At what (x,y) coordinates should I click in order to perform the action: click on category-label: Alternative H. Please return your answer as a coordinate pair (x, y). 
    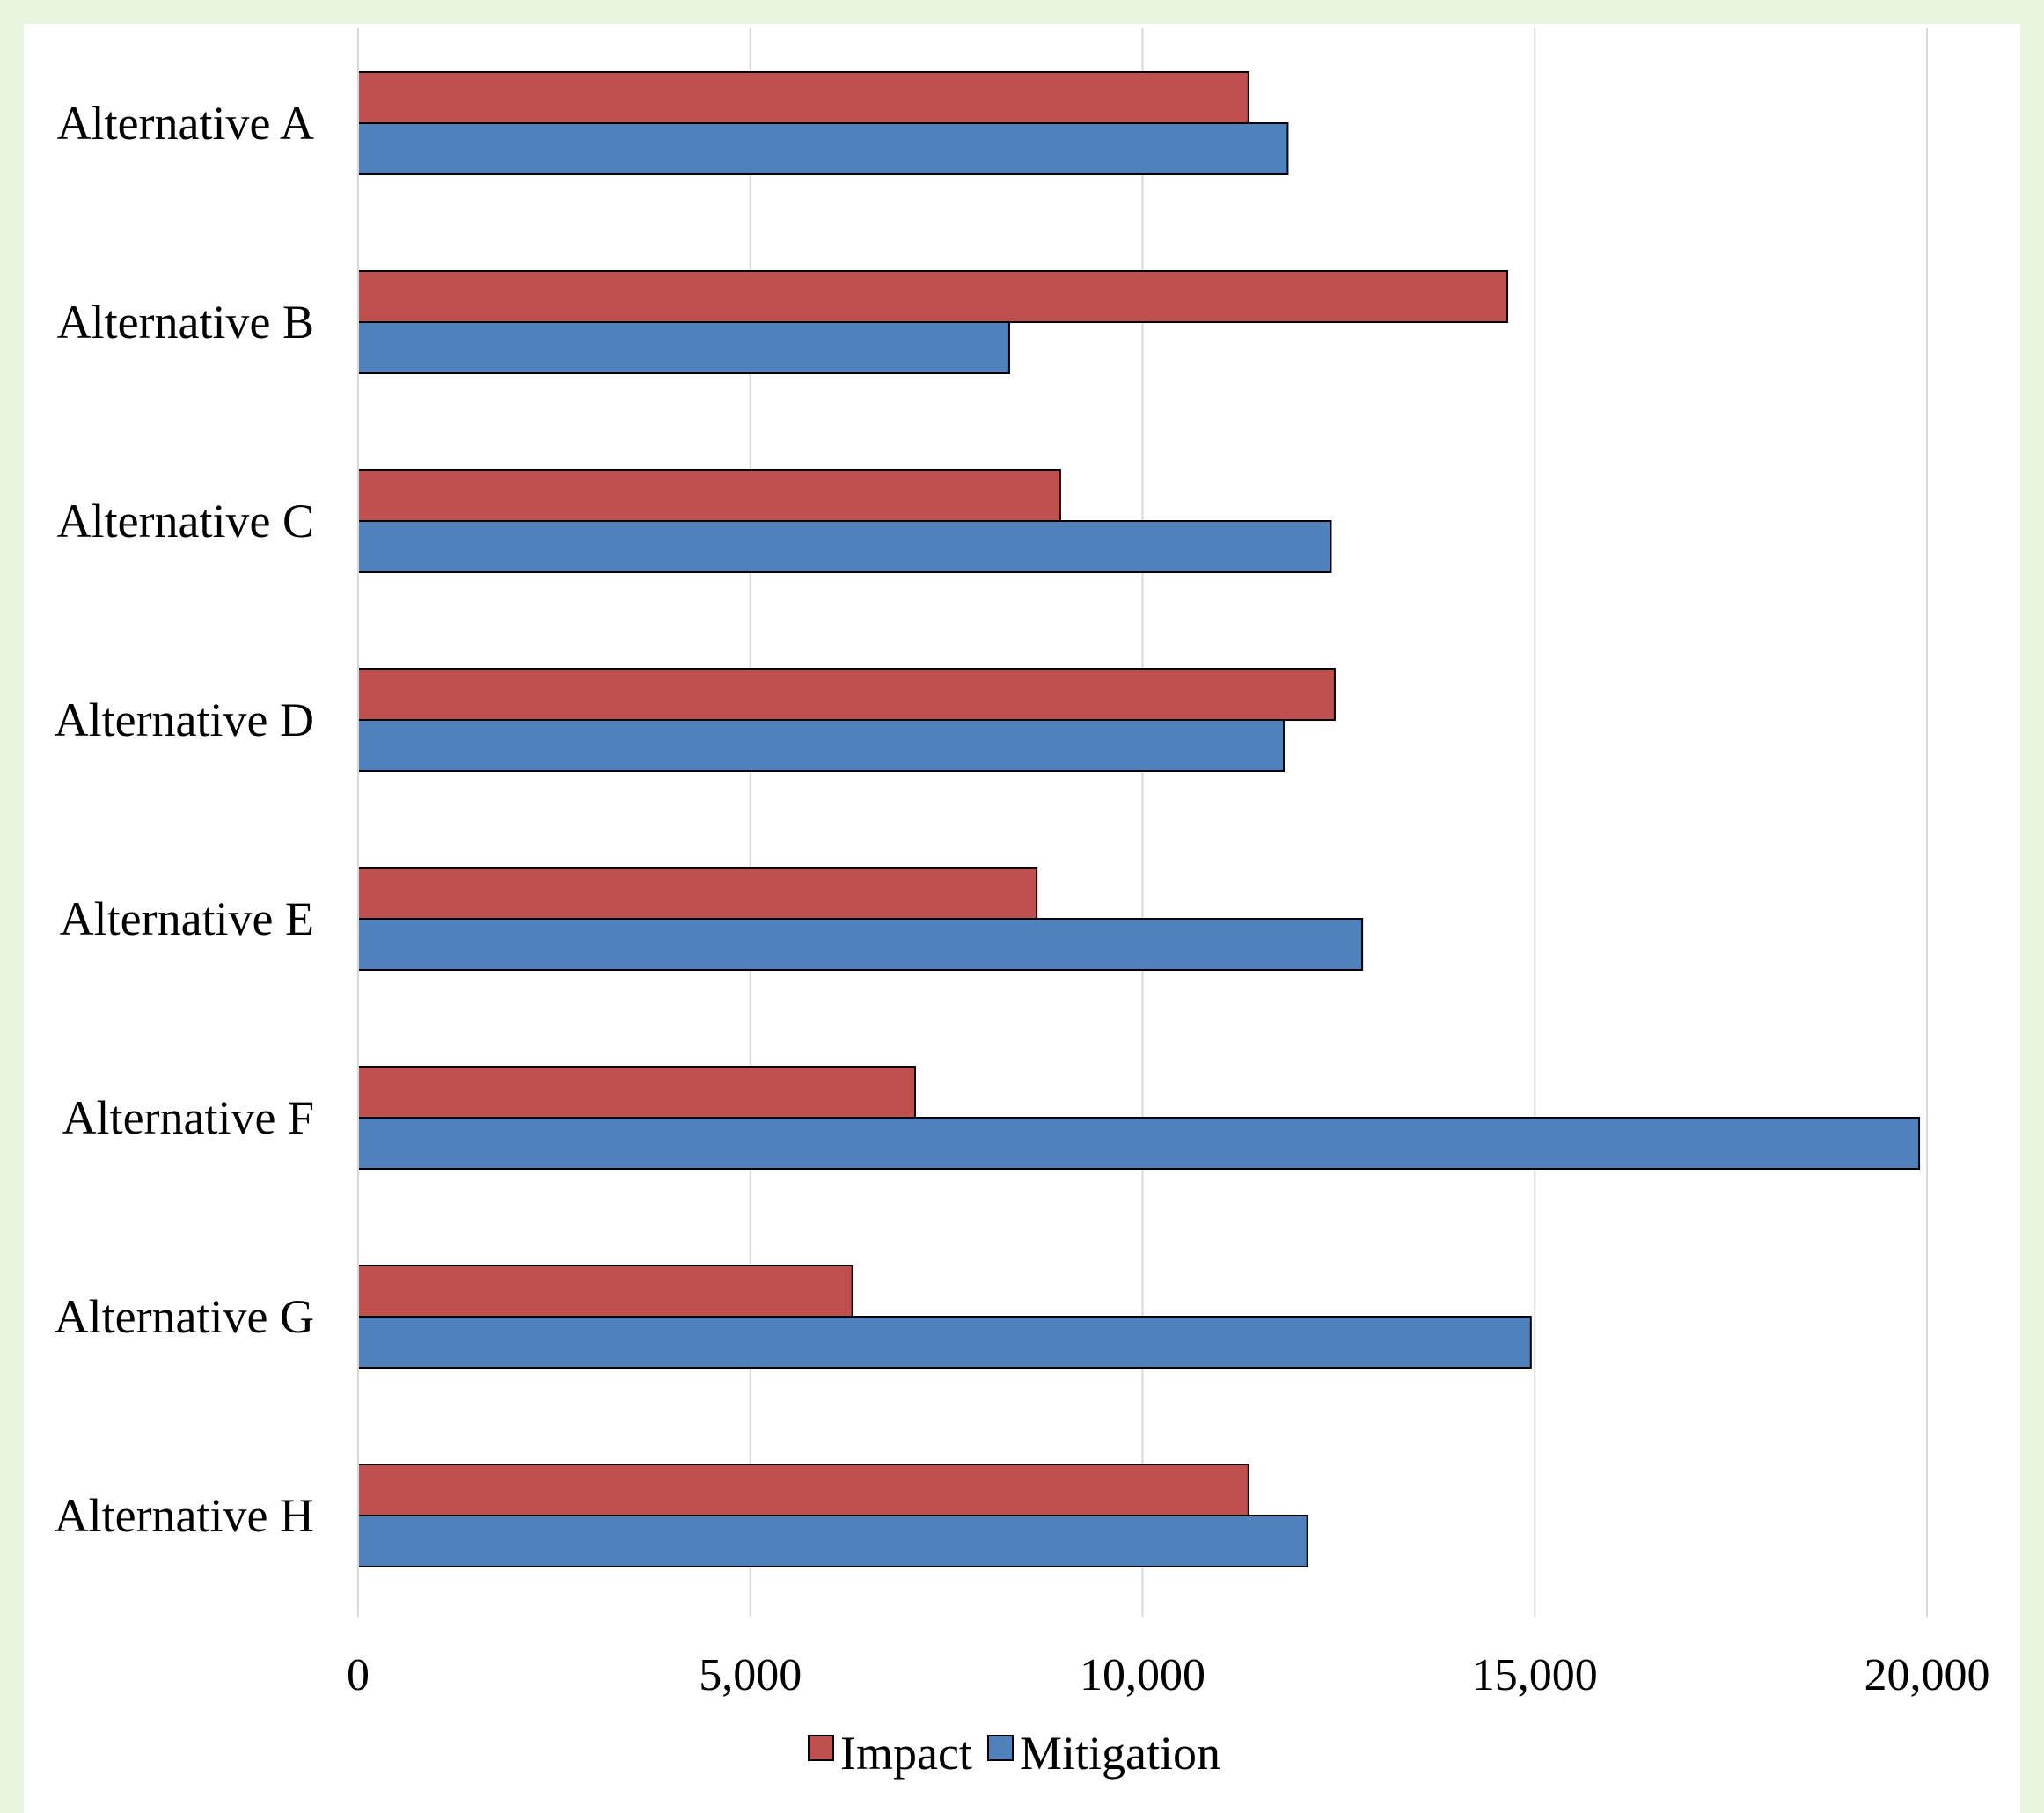
    Looking at the image, I should click on (184, 1515).